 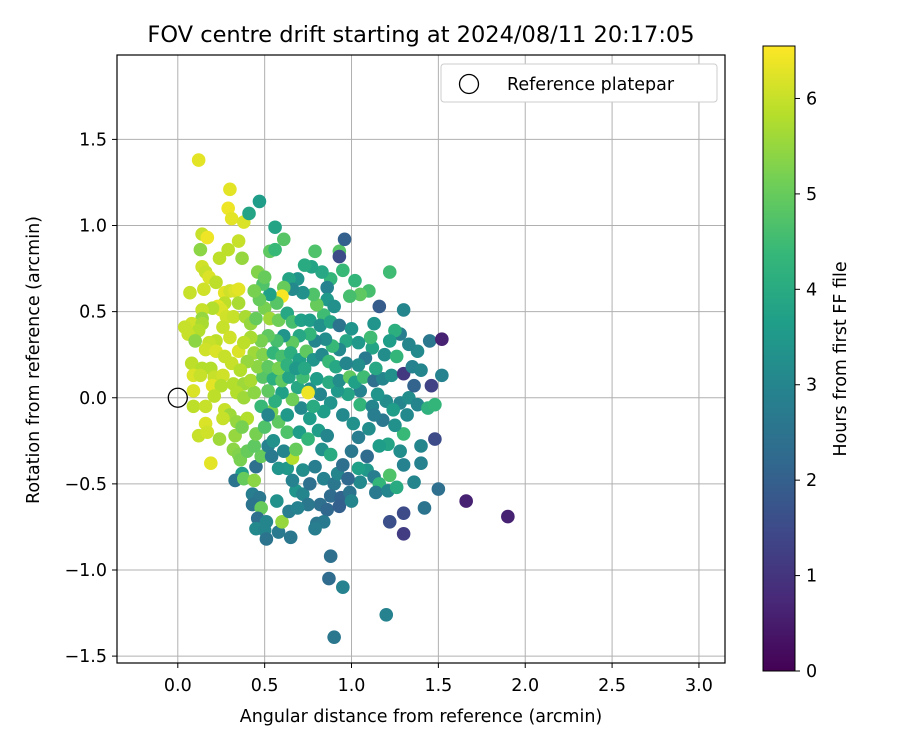 I want to click on colorbar-ticks: 0 1 2 3 4 5 6, so click(x=806, y=385).